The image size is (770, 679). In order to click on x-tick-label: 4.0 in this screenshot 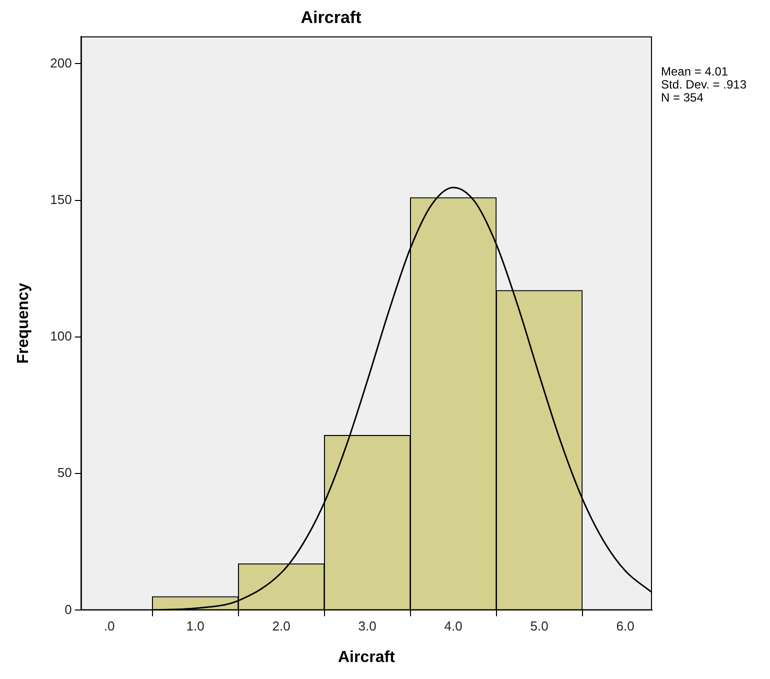, I will do `click(453, 626)`.